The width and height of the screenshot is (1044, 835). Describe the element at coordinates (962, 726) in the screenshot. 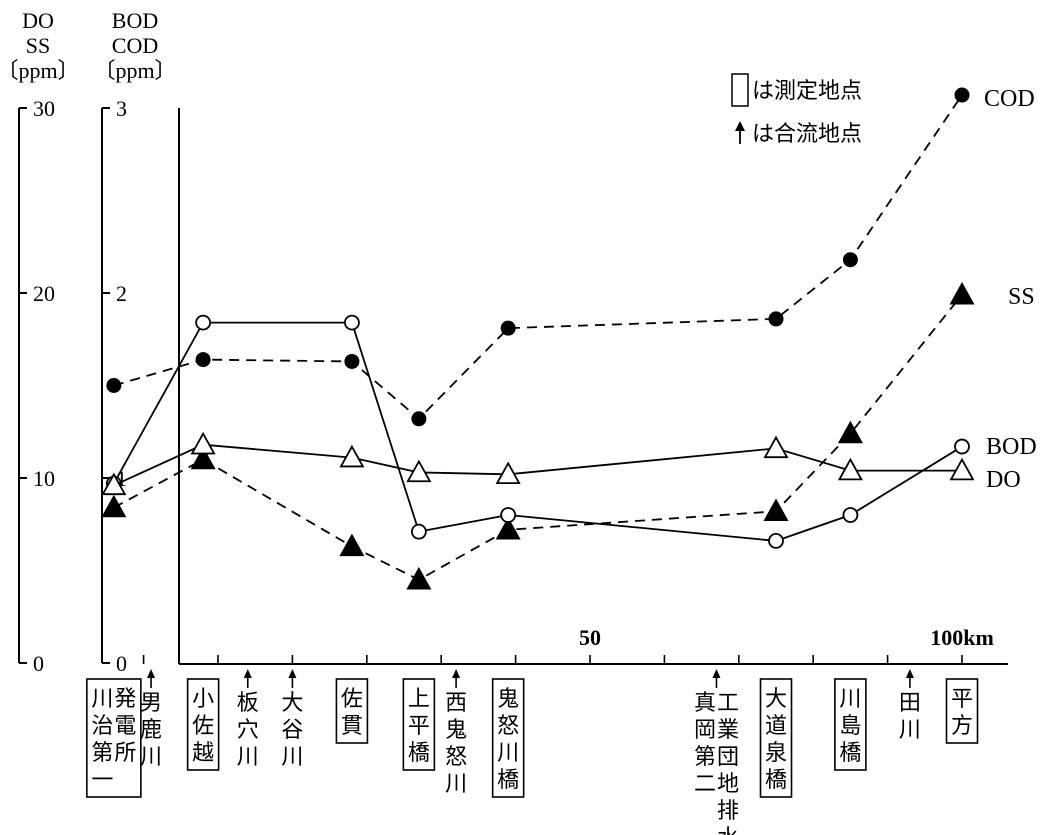

I see `station-char: 方` at that location.